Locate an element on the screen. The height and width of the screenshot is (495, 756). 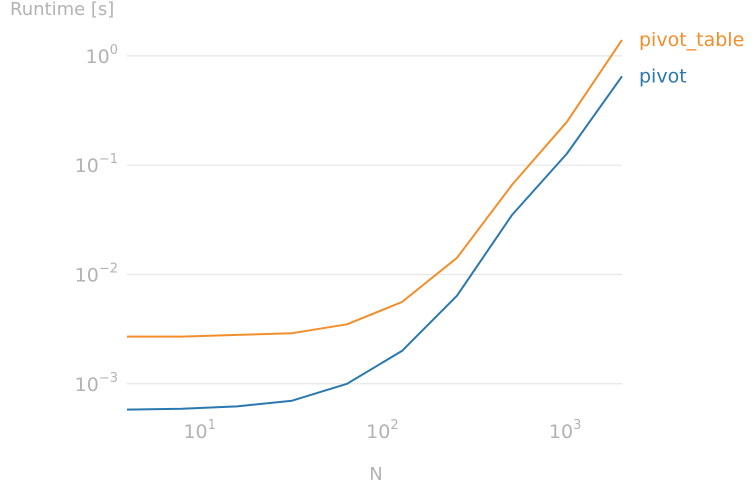
x-axis-title: N is located at coordinates (375, 474).